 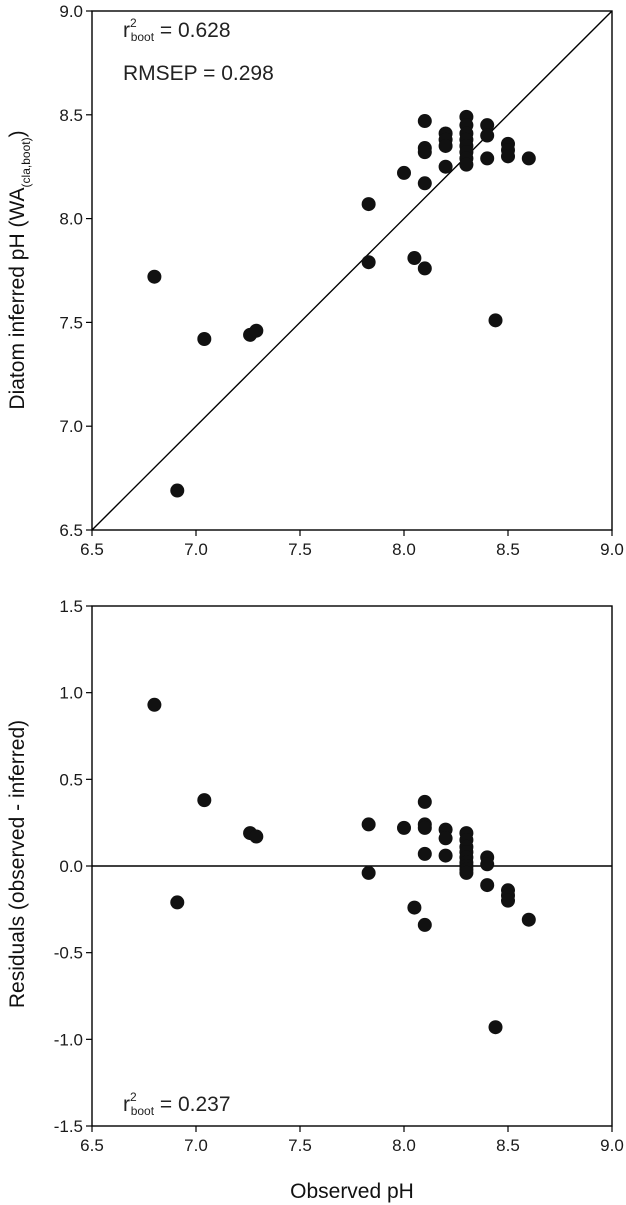 I want to click on bottom-y-tick-label: -1.0, so click(x=68, y=1039).